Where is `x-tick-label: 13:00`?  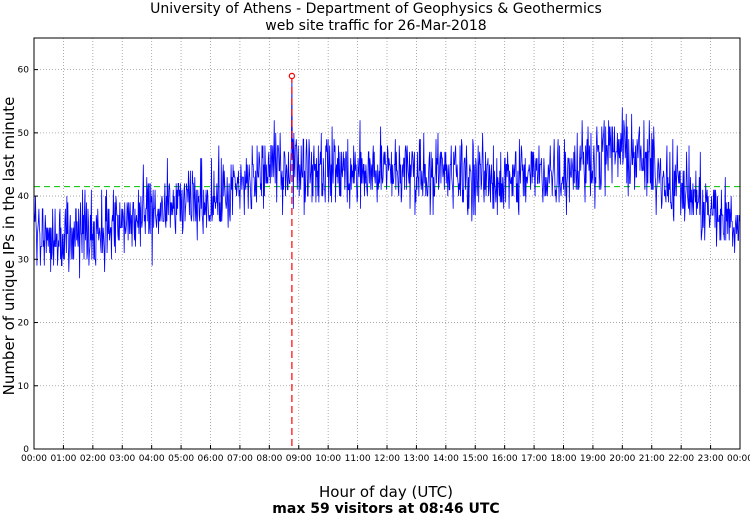
x-tick-label: 13:00 is located at coordinates (416, 459).